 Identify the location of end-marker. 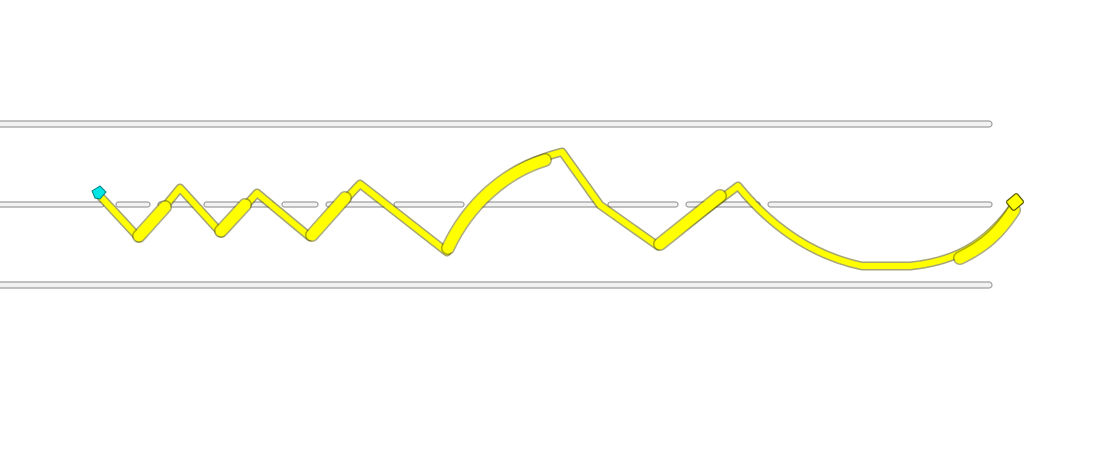
(1015, 202).